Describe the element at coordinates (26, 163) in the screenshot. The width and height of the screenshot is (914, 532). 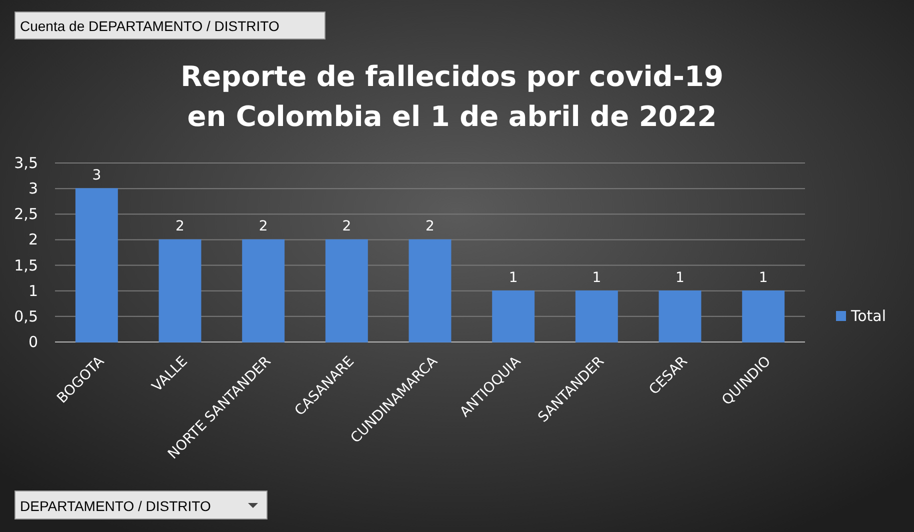
I see `y-tick-label: 3,5` at that location.